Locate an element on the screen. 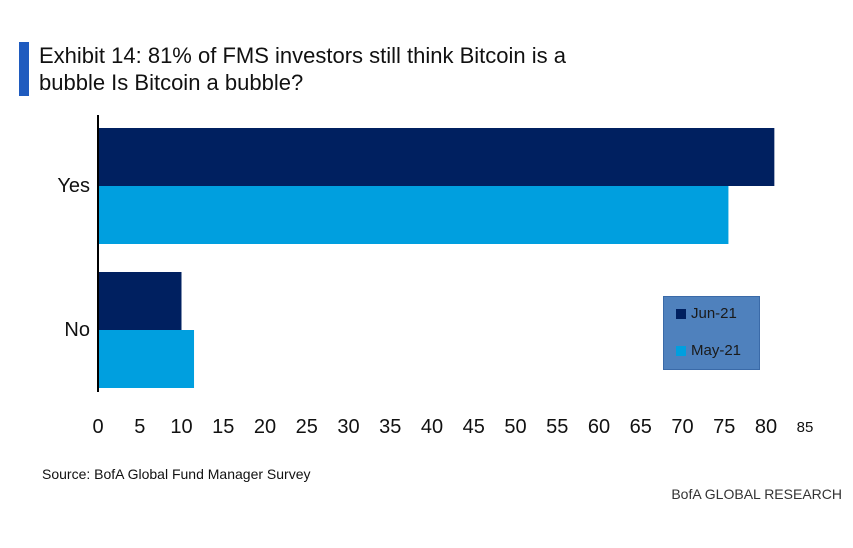 This screenshot has width=853, height=548. x-tick-label: 85 is located at coordinates (805, 427).